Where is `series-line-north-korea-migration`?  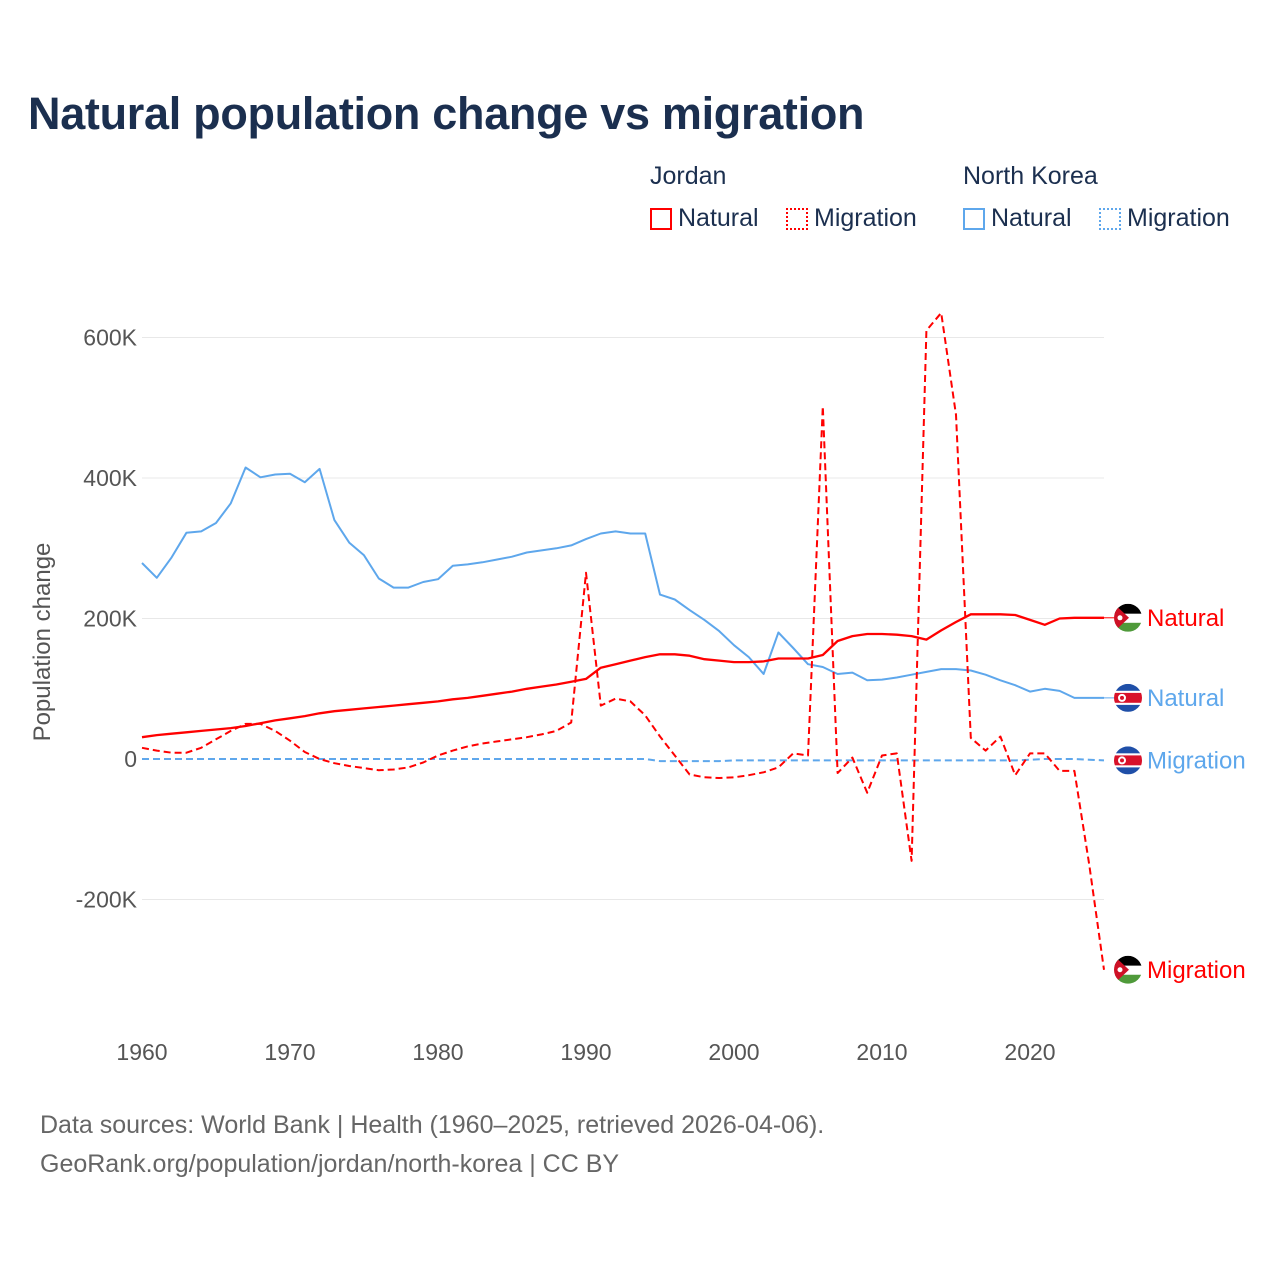 series-line-north-korea-migration is located at coordinates (623, 760).